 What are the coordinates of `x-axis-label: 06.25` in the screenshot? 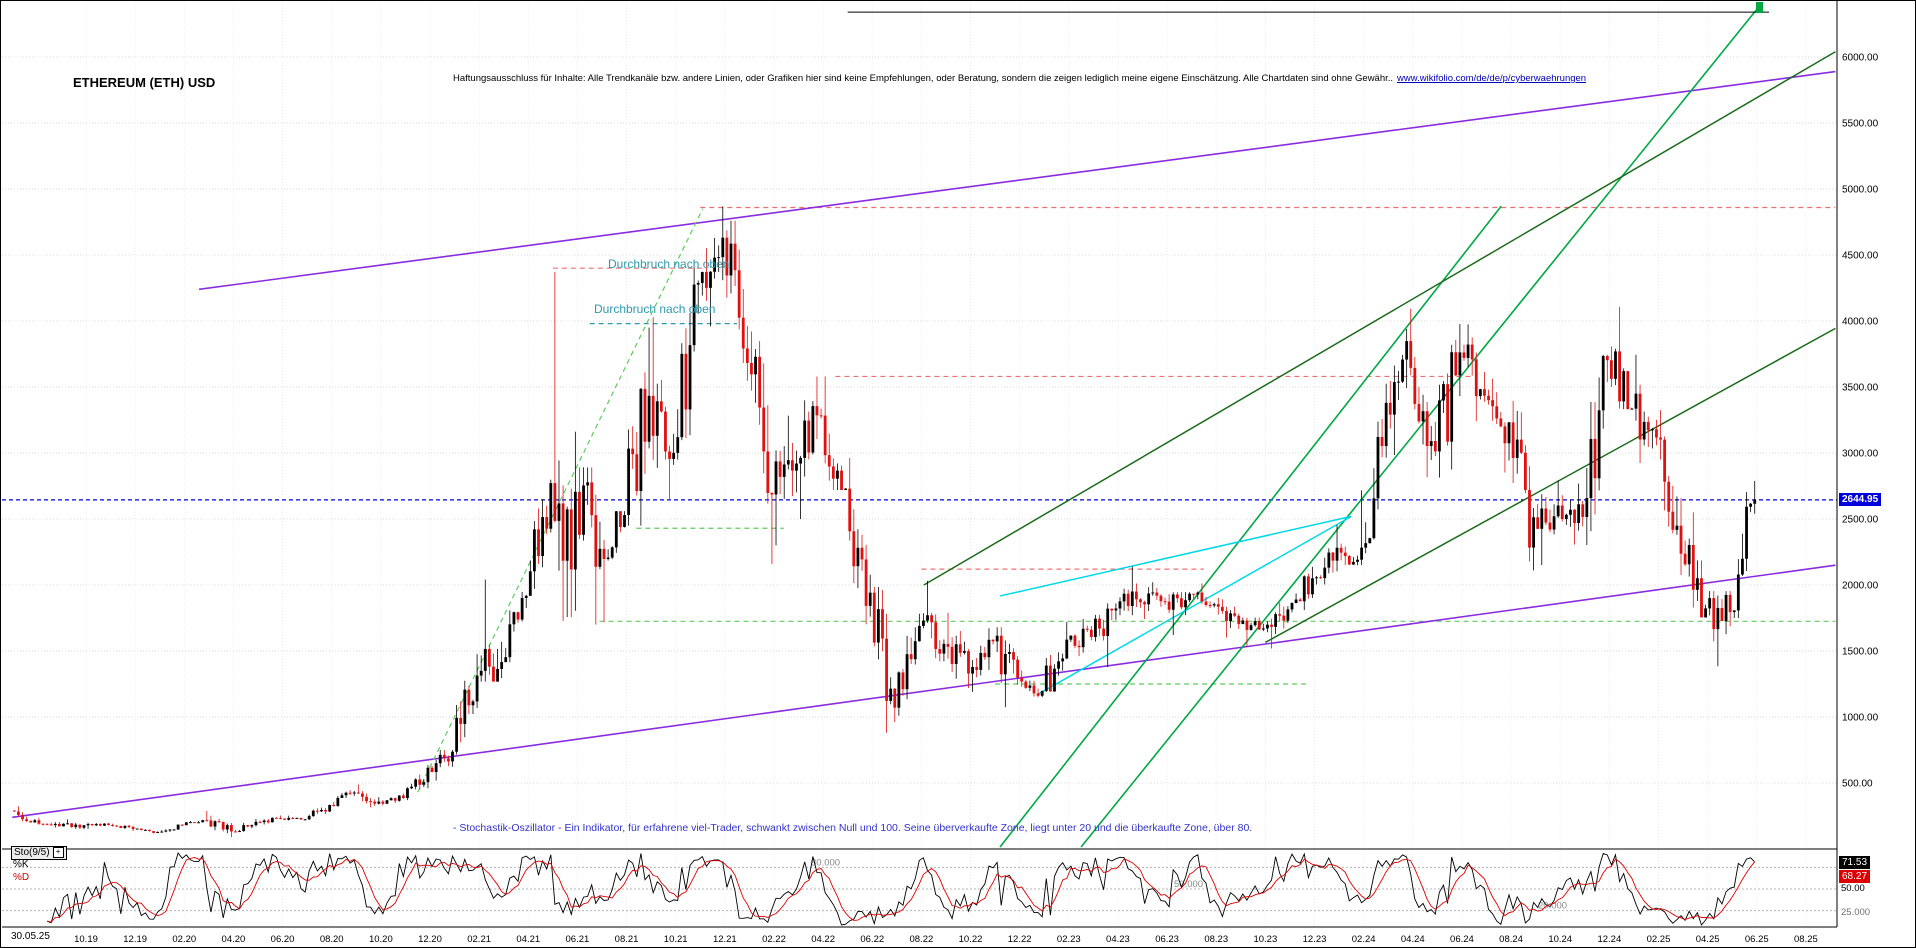 It's located at (1757, 939).